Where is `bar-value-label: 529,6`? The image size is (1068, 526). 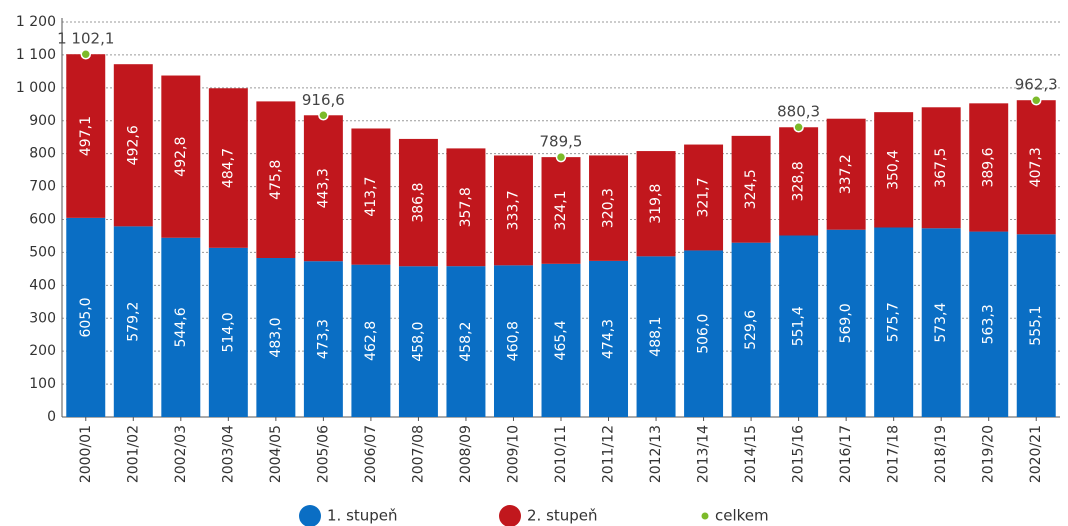
bar-value-label: 529,6 is located at coordinates (751, 330).